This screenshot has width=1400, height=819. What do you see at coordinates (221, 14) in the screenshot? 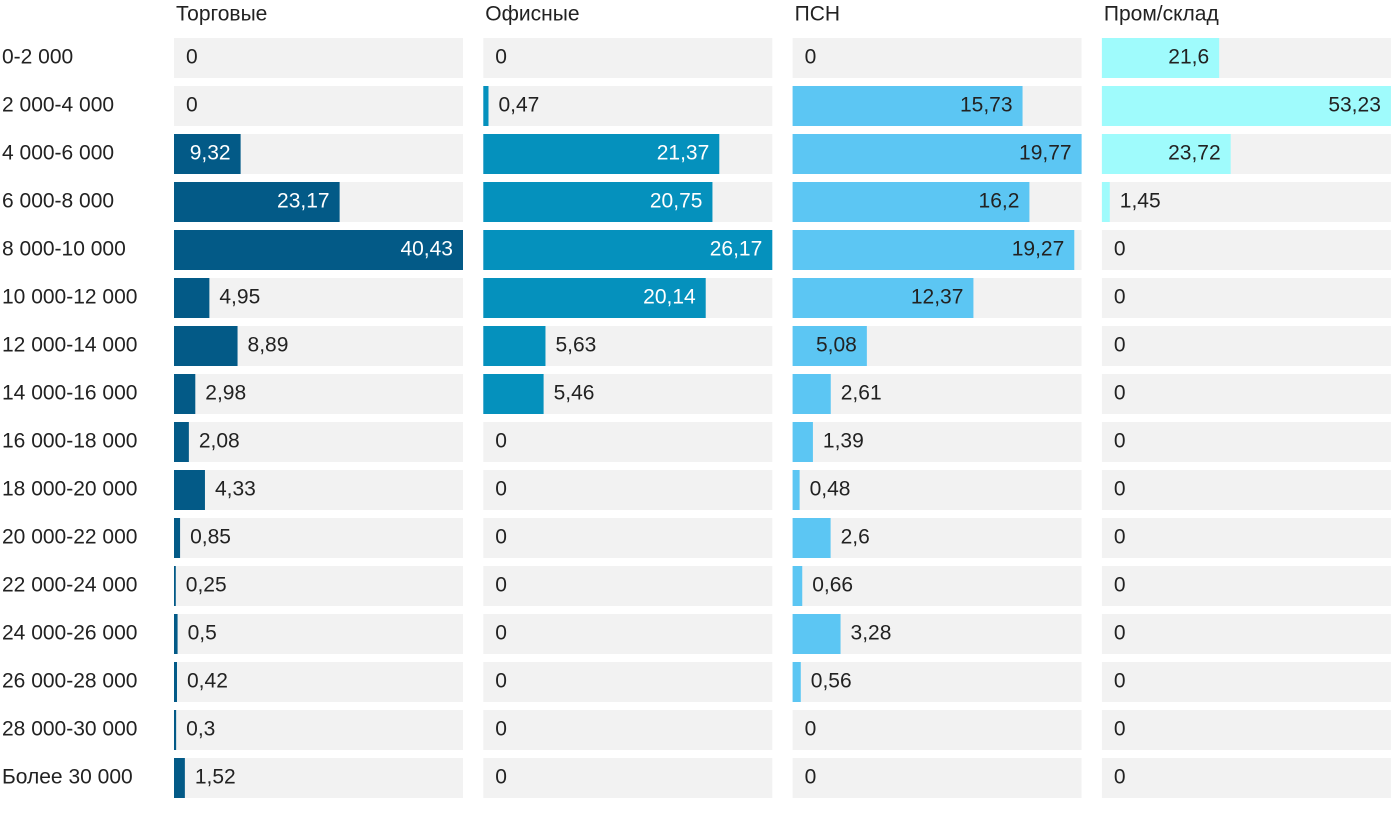
I see `column-title: Торговые` at bounding box center [221, 14].